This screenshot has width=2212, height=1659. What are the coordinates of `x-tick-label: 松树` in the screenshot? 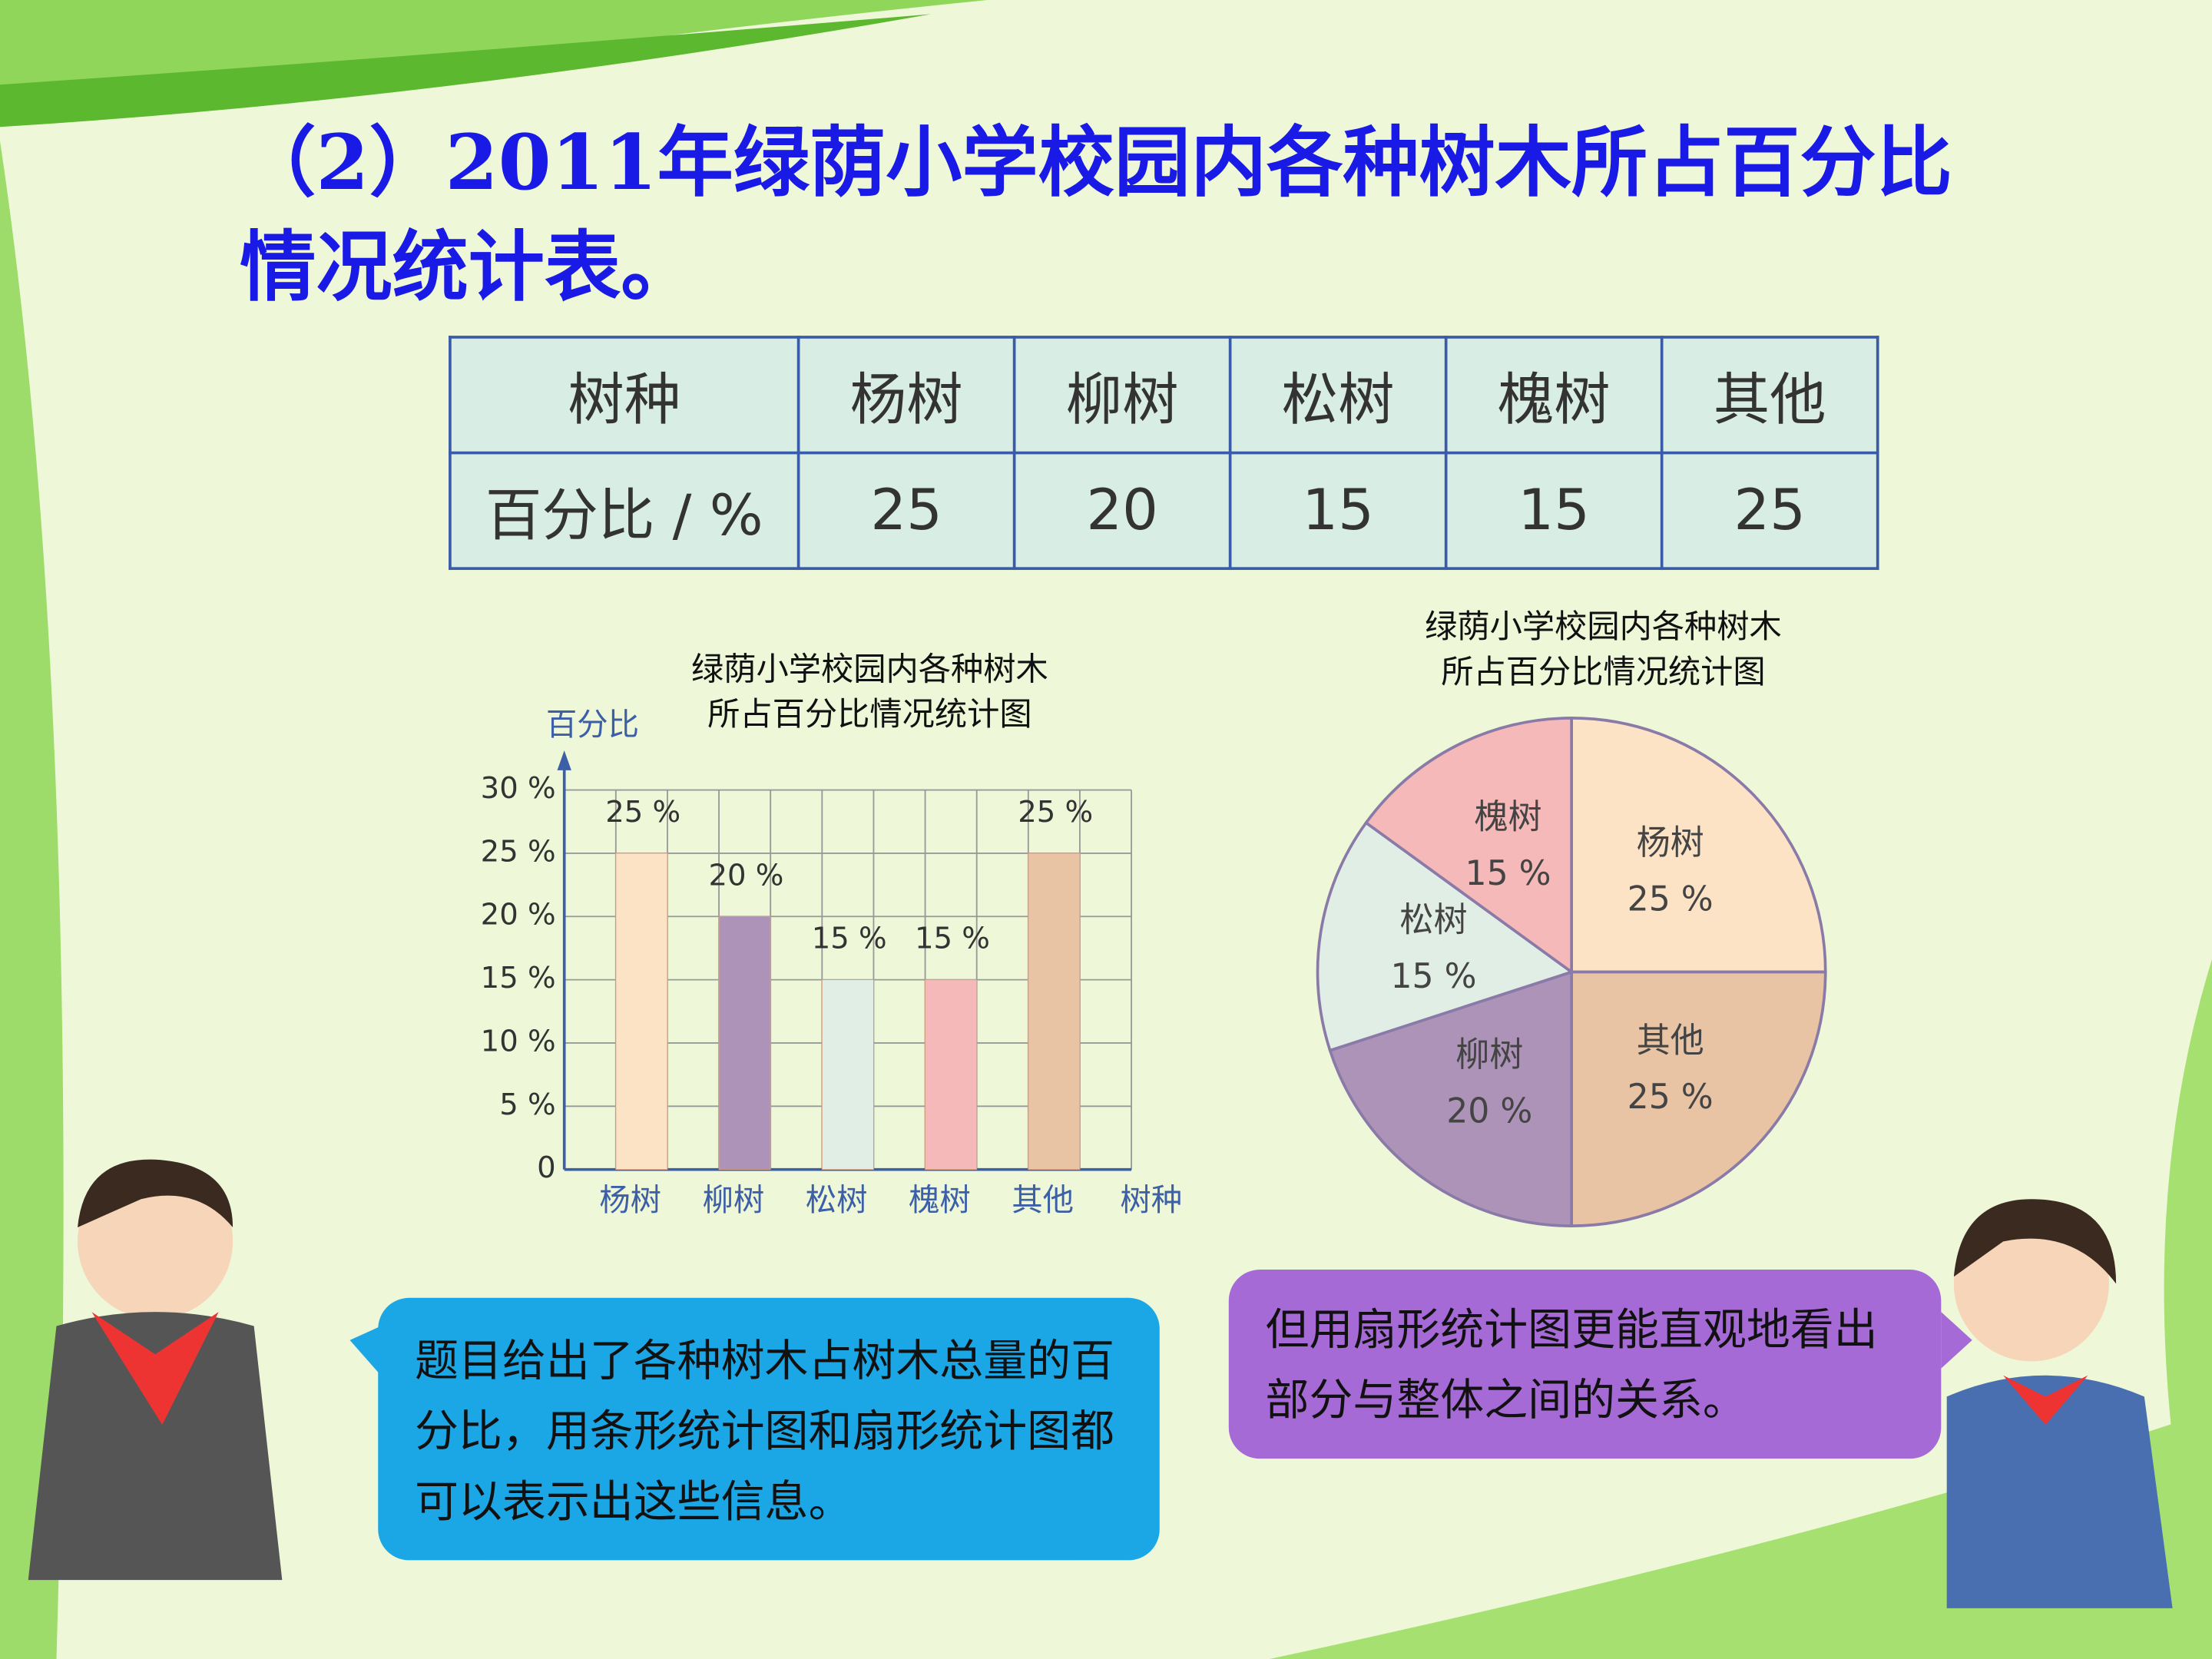 It's located at (837, 1199).